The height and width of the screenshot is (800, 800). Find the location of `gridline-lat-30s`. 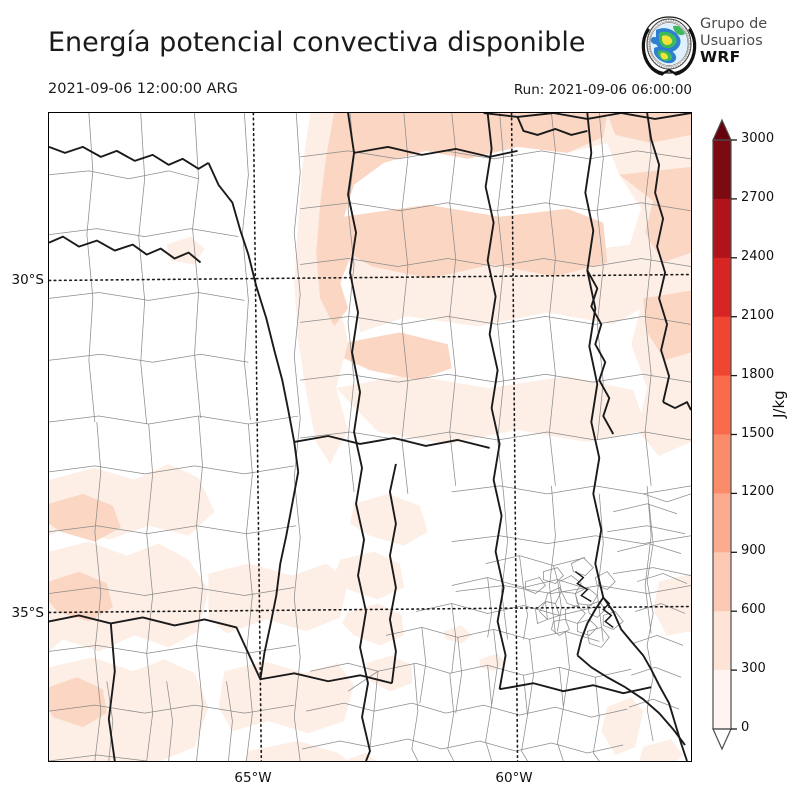

gridline-lat-30s is located at coordinates (370, 277).